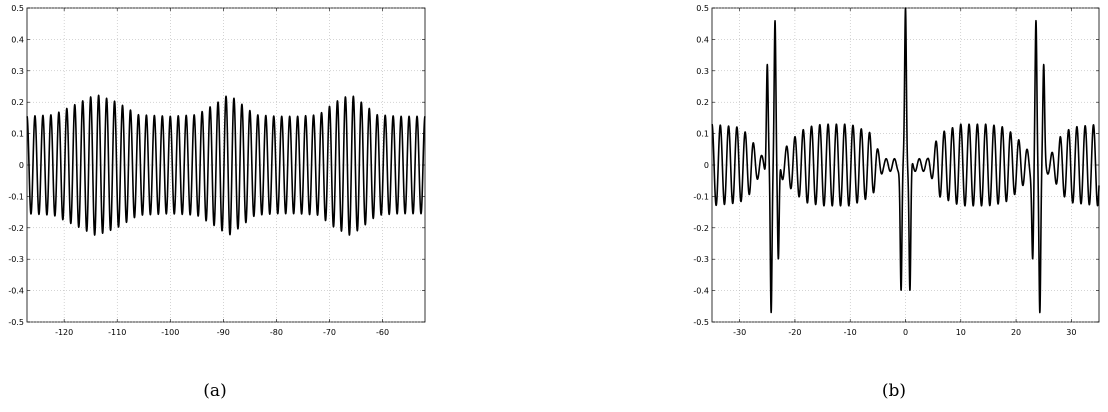 The height and width of the screenshot is (412, 1108). What do you see at coordinates (794, 332) in the screenshot?
I see `x-tick-label: -20` at bounding box center [794, 332].